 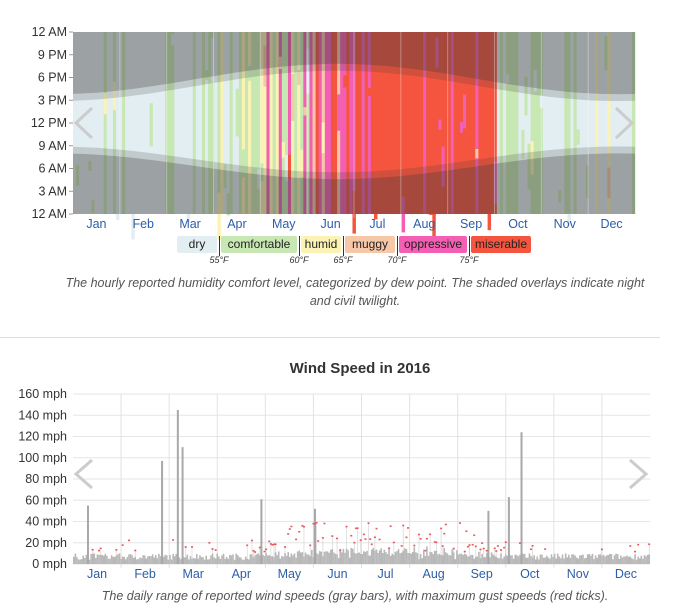 I want to click on legend-item-comfortable: comfortable, so click(x=259, y=244).